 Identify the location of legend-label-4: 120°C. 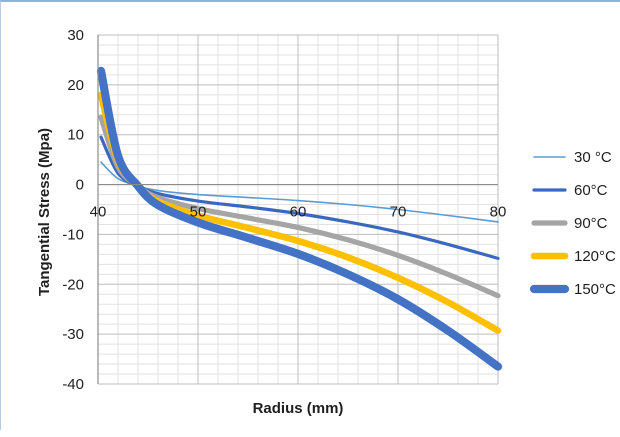
(595, 256).